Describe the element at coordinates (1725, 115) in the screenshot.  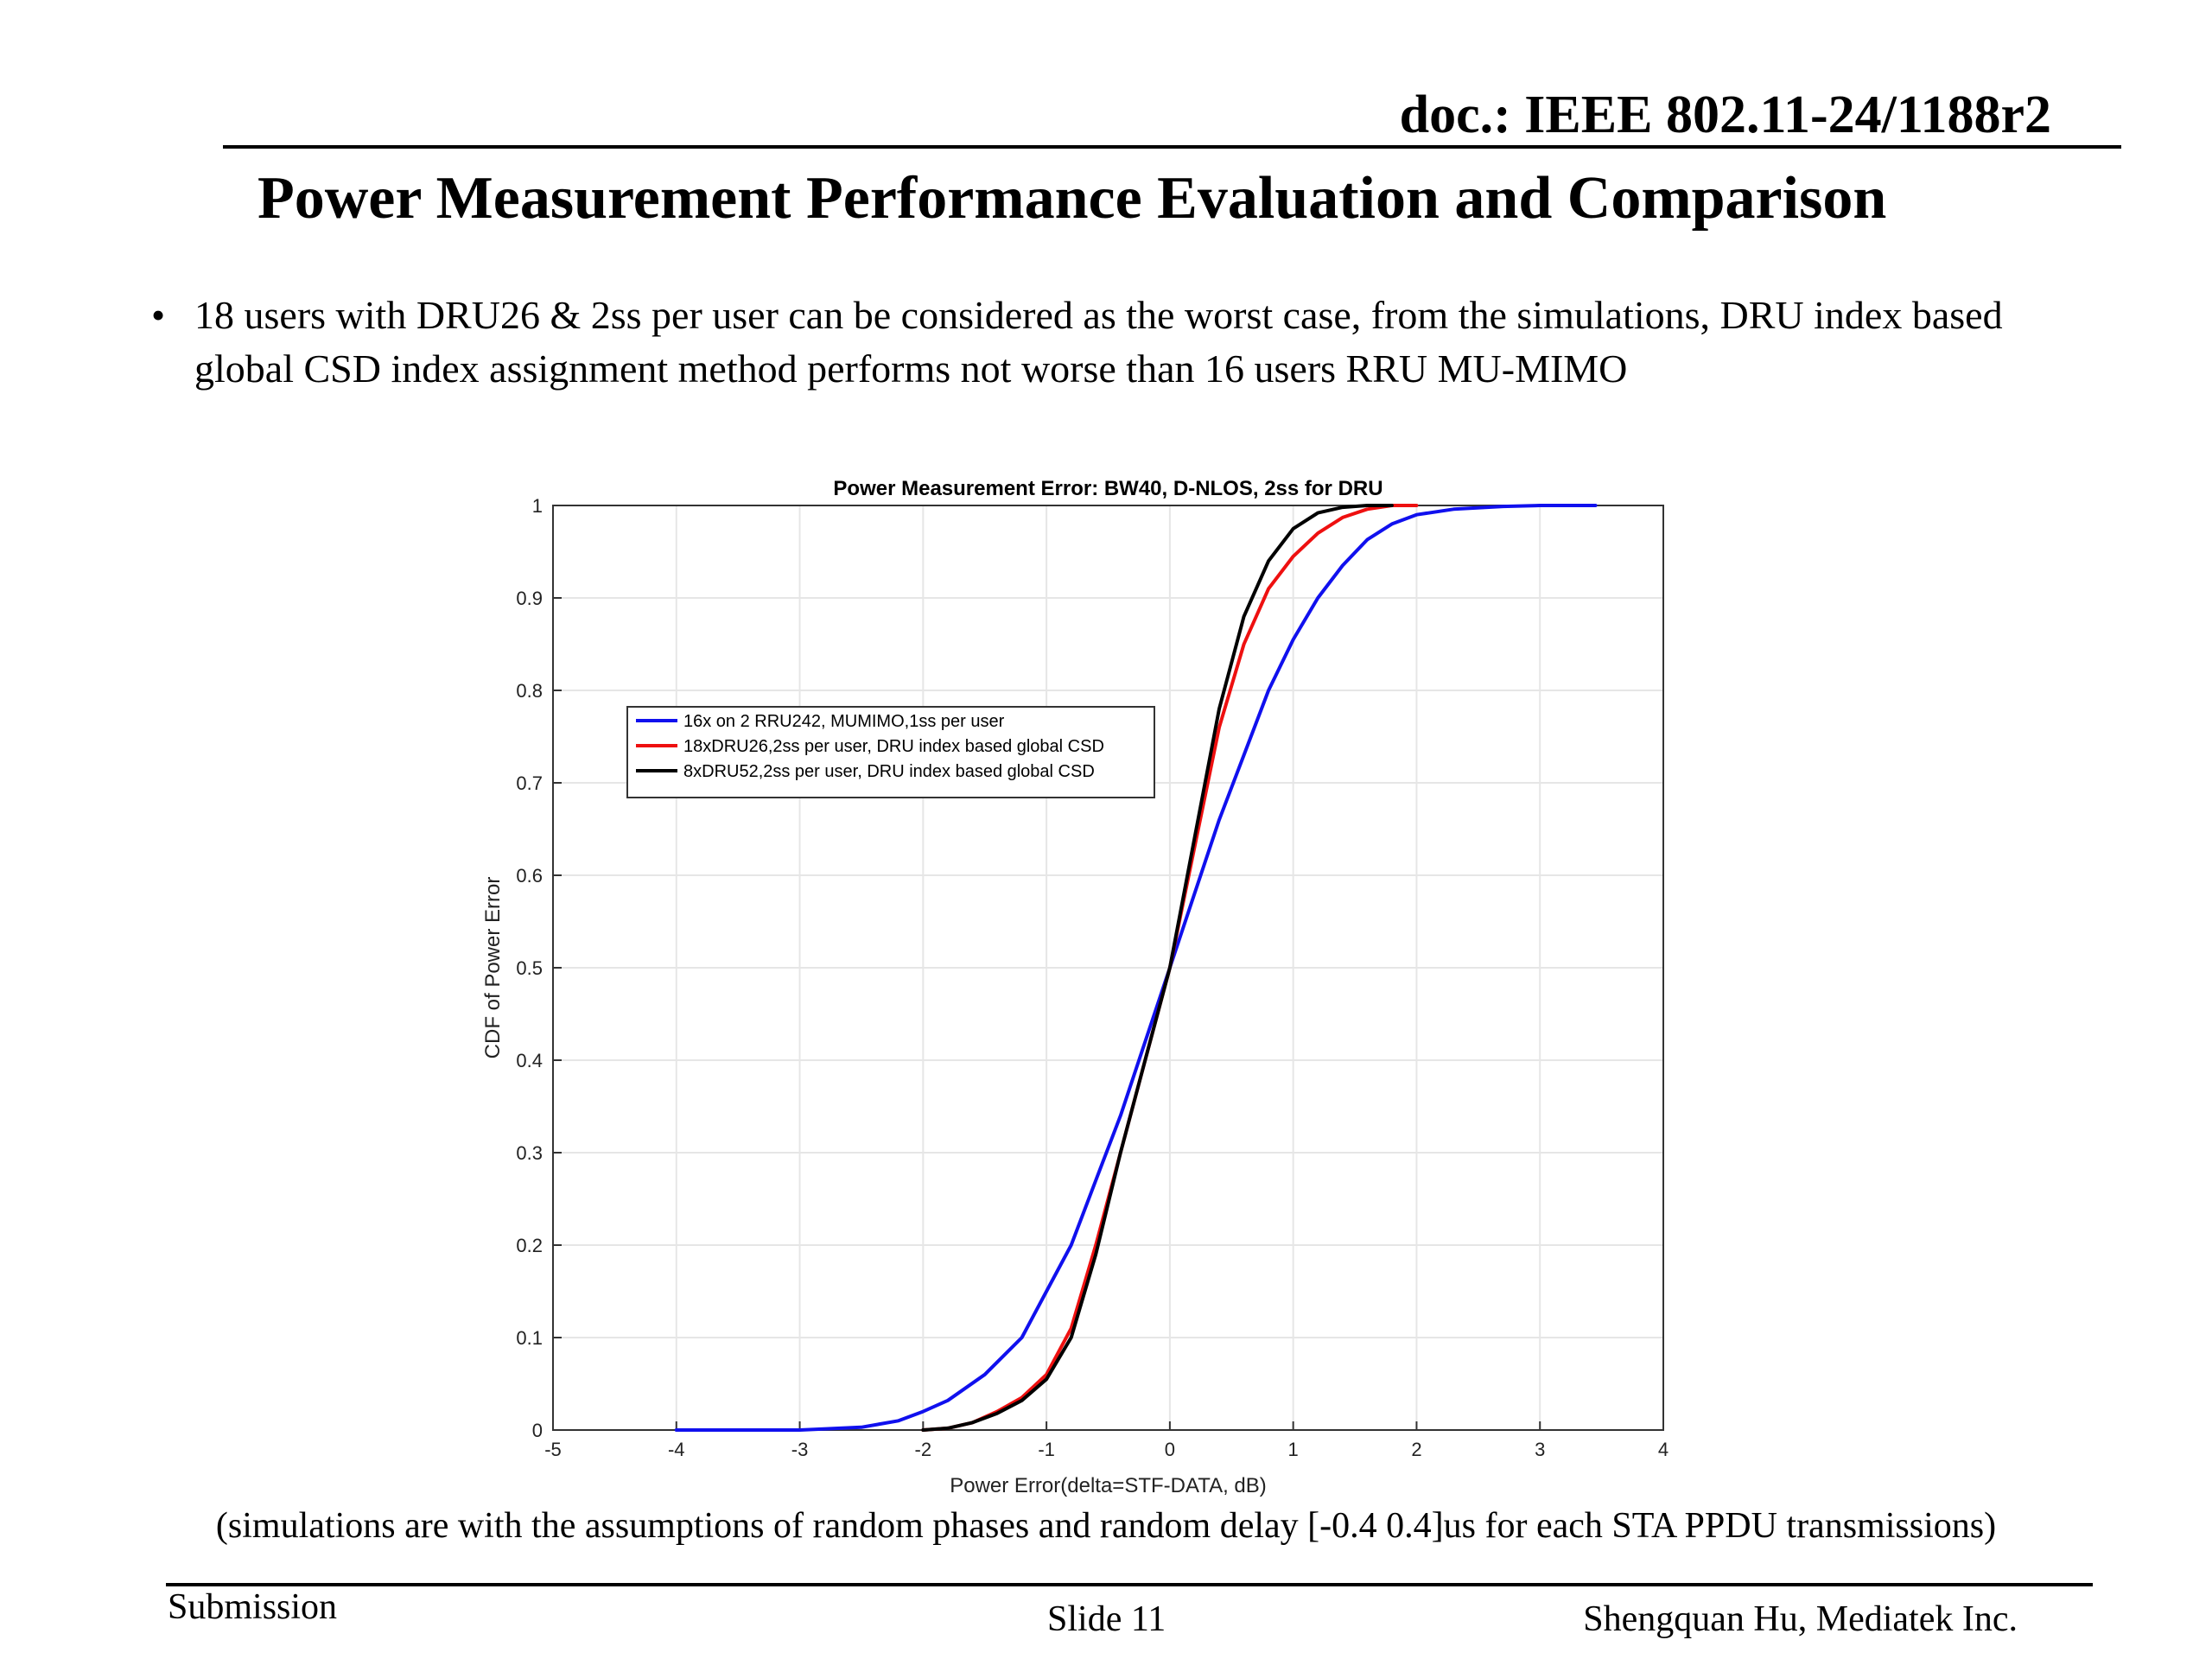
I see `document-id: doc.: IEEE 802.11-24/1188r2` at that location.